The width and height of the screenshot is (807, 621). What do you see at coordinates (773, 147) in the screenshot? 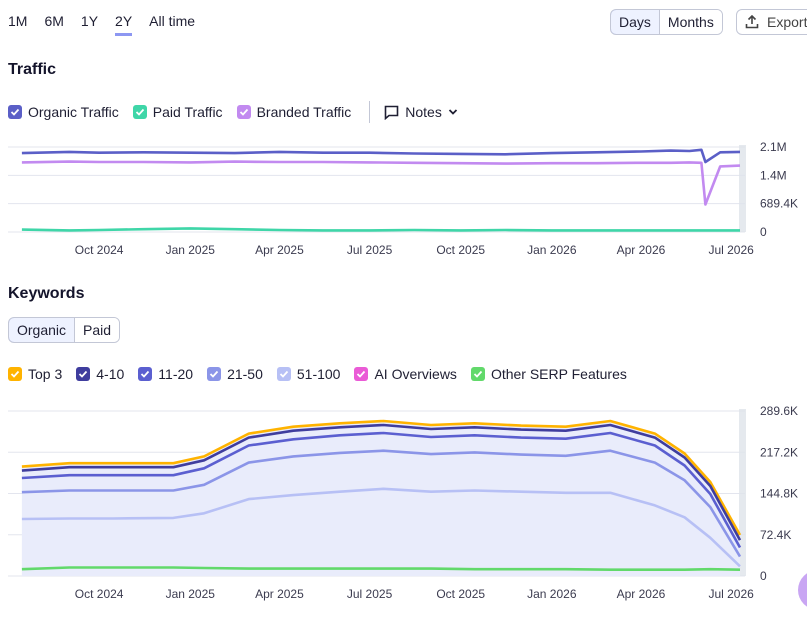
I see `y-tick-label: 2.1M` at bounding box center [773, 147].